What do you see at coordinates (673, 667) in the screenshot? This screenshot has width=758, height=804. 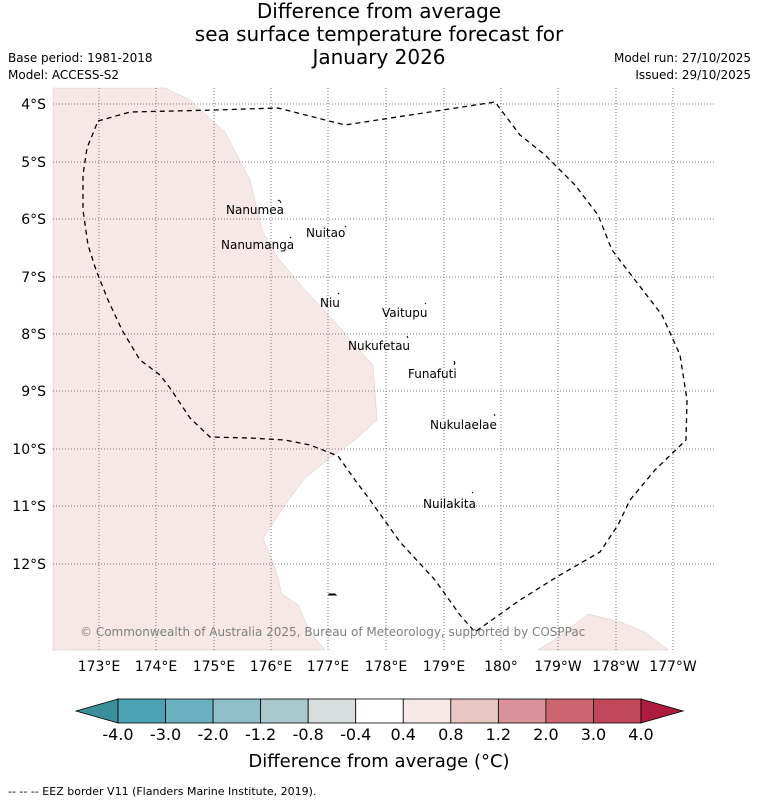 I see `lon-label-177w: 177°W` at bounding box center [673, 667].